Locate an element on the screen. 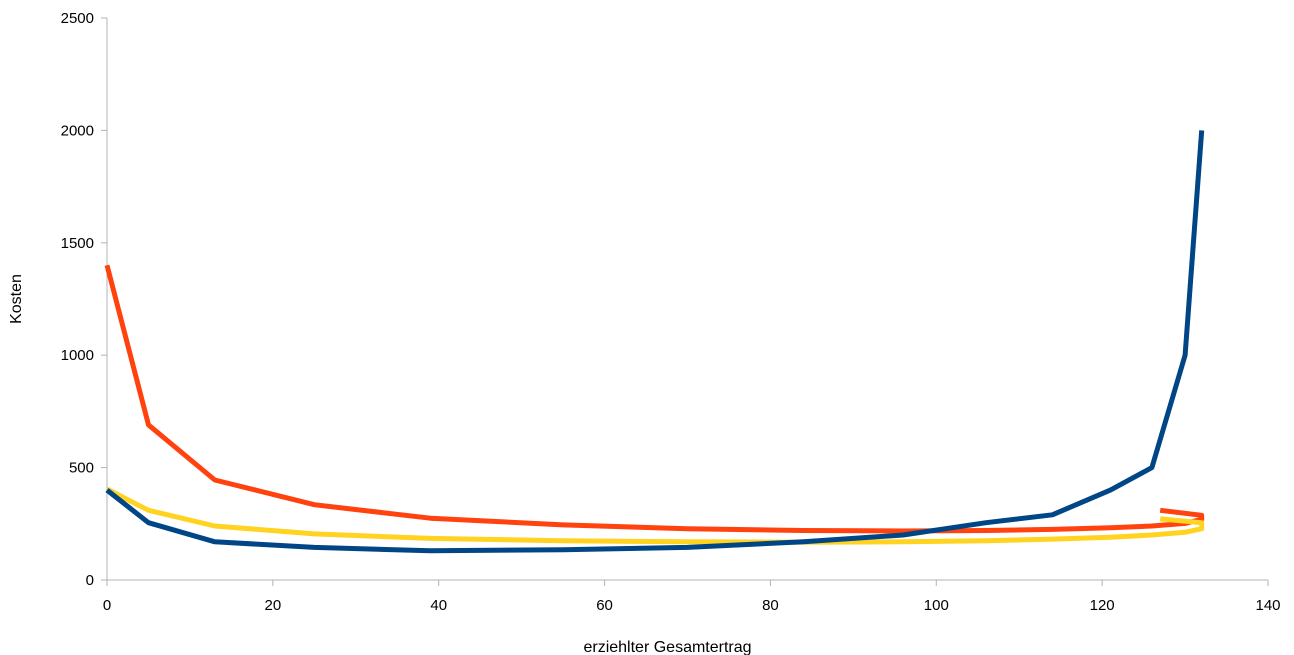 The height and width of the screenshot is (655, 1294). x-tick-label: 100 is located at coordinates (936, 605).